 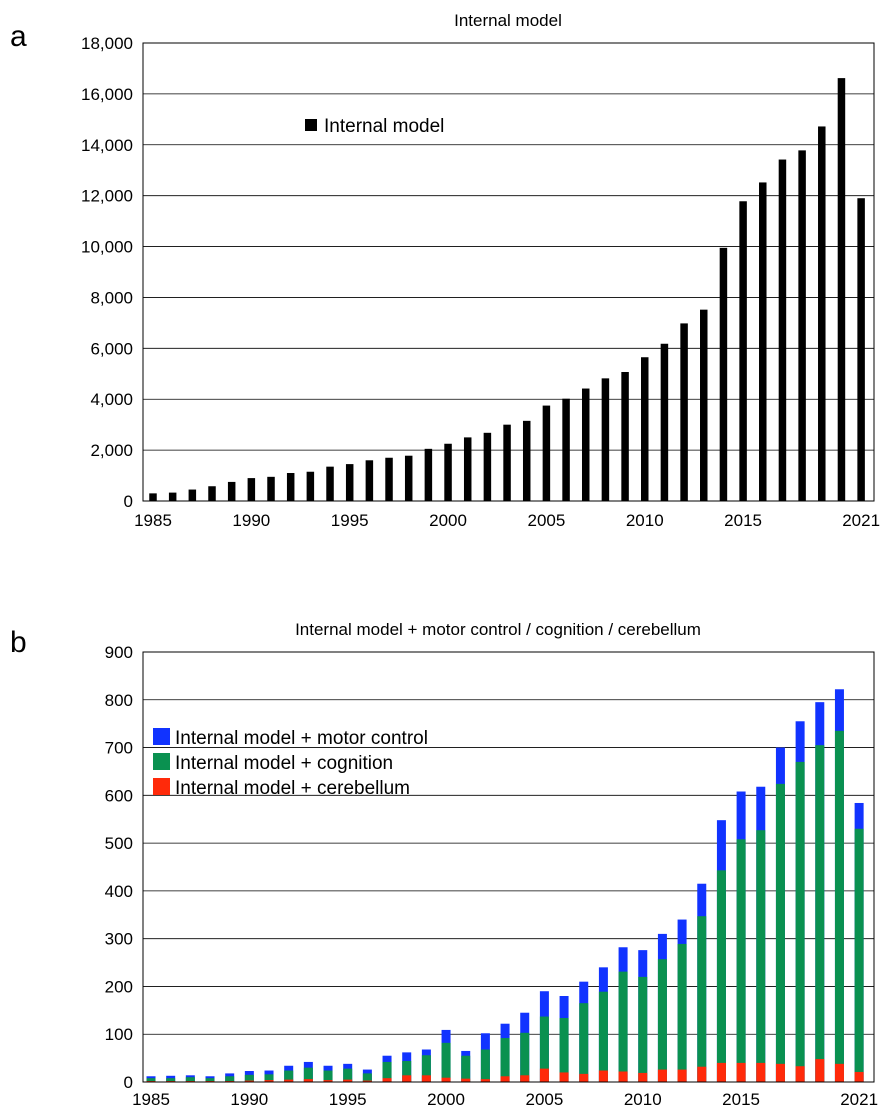 What do you see at coordinates (861, 520) in the screenshot?
I see `x-tick-label: 2021` at bounding box center [861, 520].